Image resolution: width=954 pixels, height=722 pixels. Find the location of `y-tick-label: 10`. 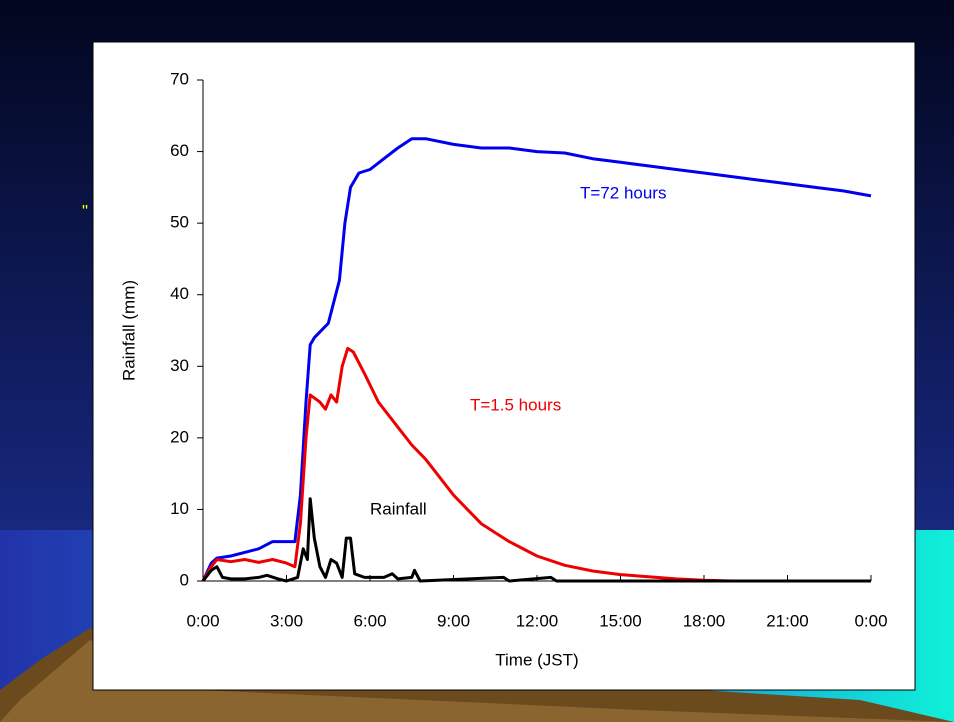

y-tick-label: 10 is located at coordinates (179, 508).